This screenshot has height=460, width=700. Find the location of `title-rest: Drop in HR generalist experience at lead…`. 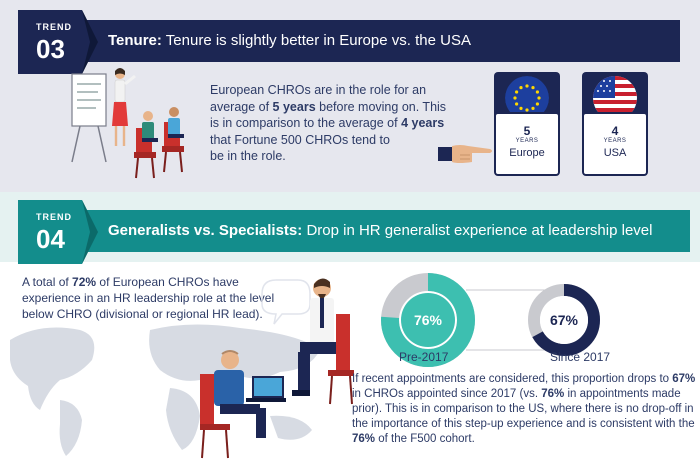

title-rest: Drop in HR generalist experience at lead… is located at coordinates (477, 230).